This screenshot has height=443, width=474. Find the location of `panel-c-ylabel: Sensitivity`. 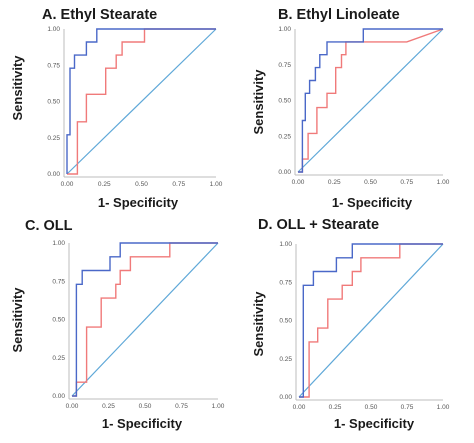

panel-c-ylabel: Sensitivity is located at coordinates (17, 320).